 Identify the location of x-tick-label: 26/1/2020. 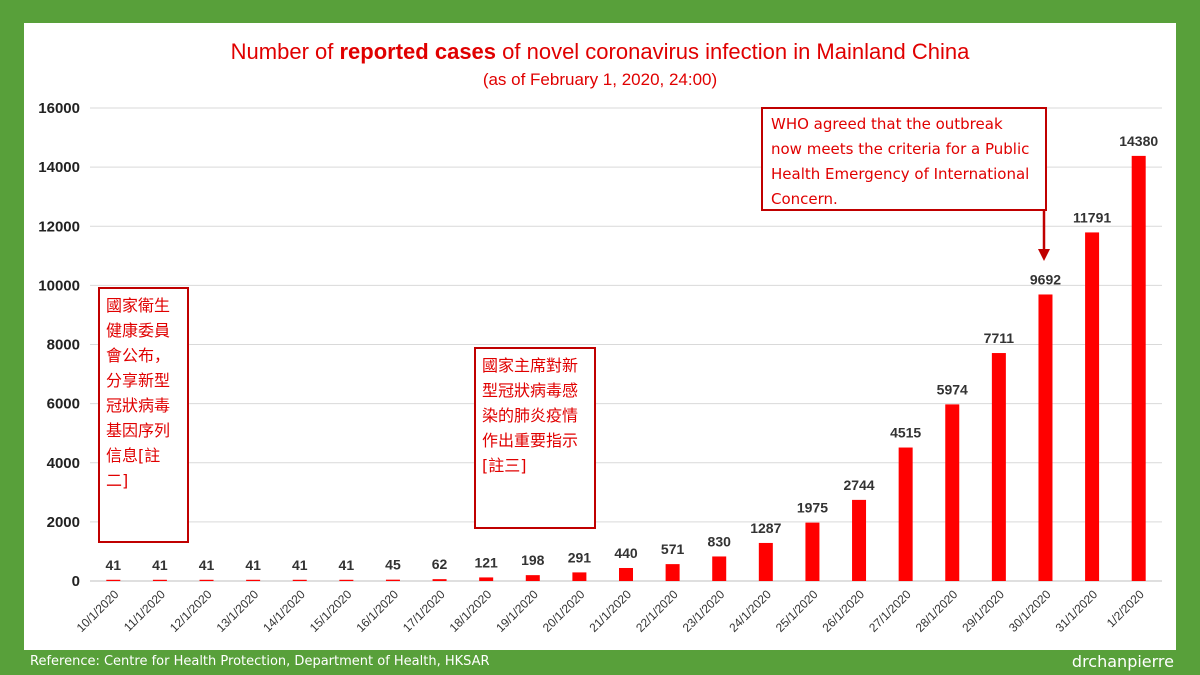
(844, 611).